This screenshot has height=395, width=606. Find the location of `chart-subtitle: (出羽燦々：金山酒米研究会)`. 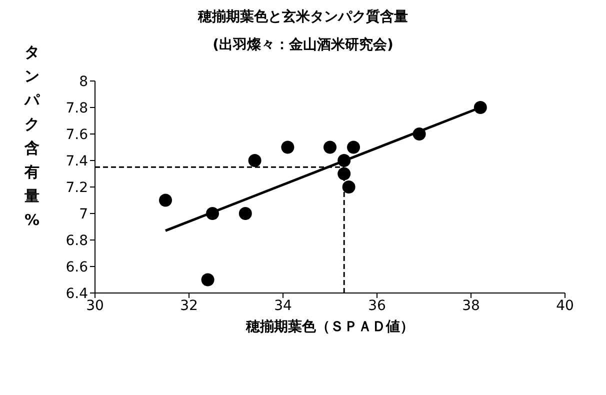

chart-subtitle: (出羽燦々：金山酒米研究会) is located at coordinates (303, 45).